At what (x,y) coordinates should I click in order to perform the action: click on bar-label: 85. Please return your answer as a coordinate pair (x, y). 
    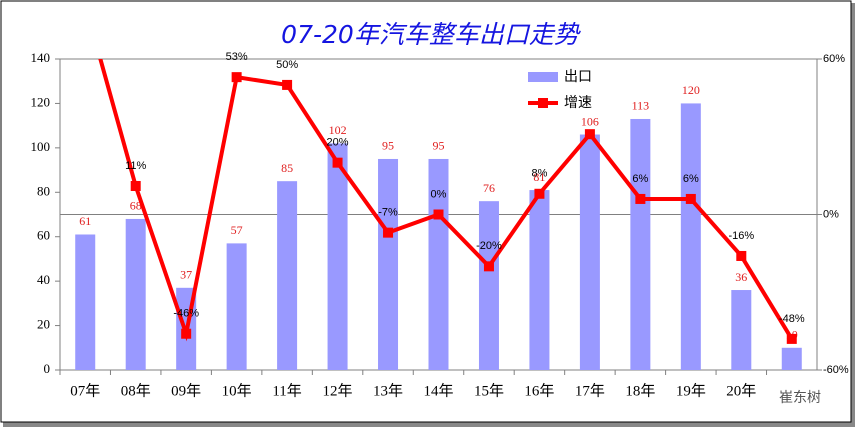
    Looking at the image, I should click on (287, 168).